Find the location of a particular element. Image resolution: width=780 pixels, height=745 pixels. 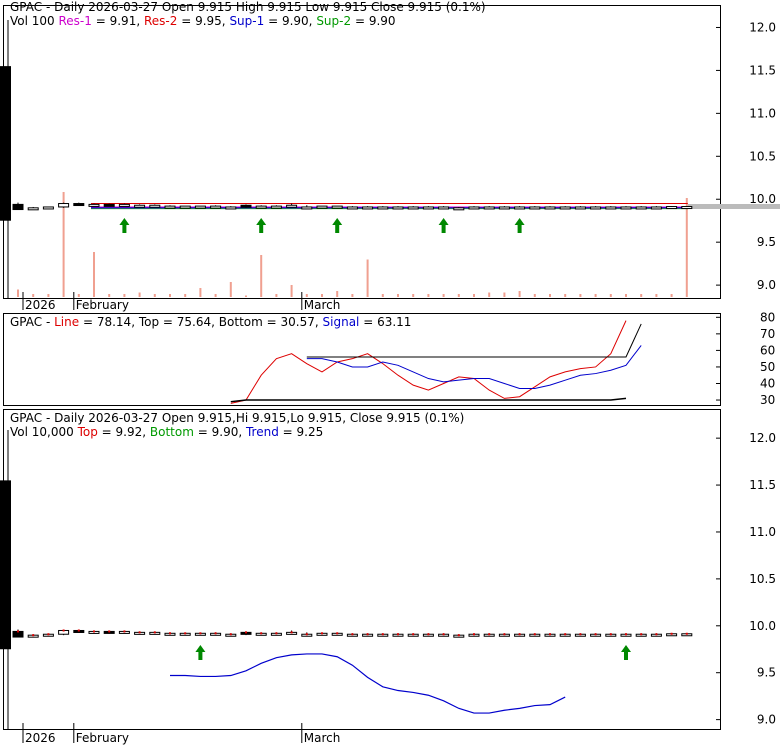

trend-value: = 9.25 is located at coordinates (303, 432).